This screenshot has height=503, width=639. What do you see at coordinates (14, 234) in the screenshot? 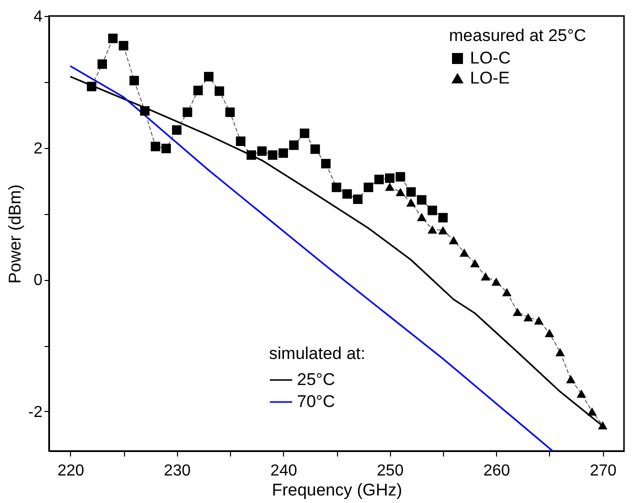
I see `y-axis-title: Power (dBm)` at bounding box center [14, 234].